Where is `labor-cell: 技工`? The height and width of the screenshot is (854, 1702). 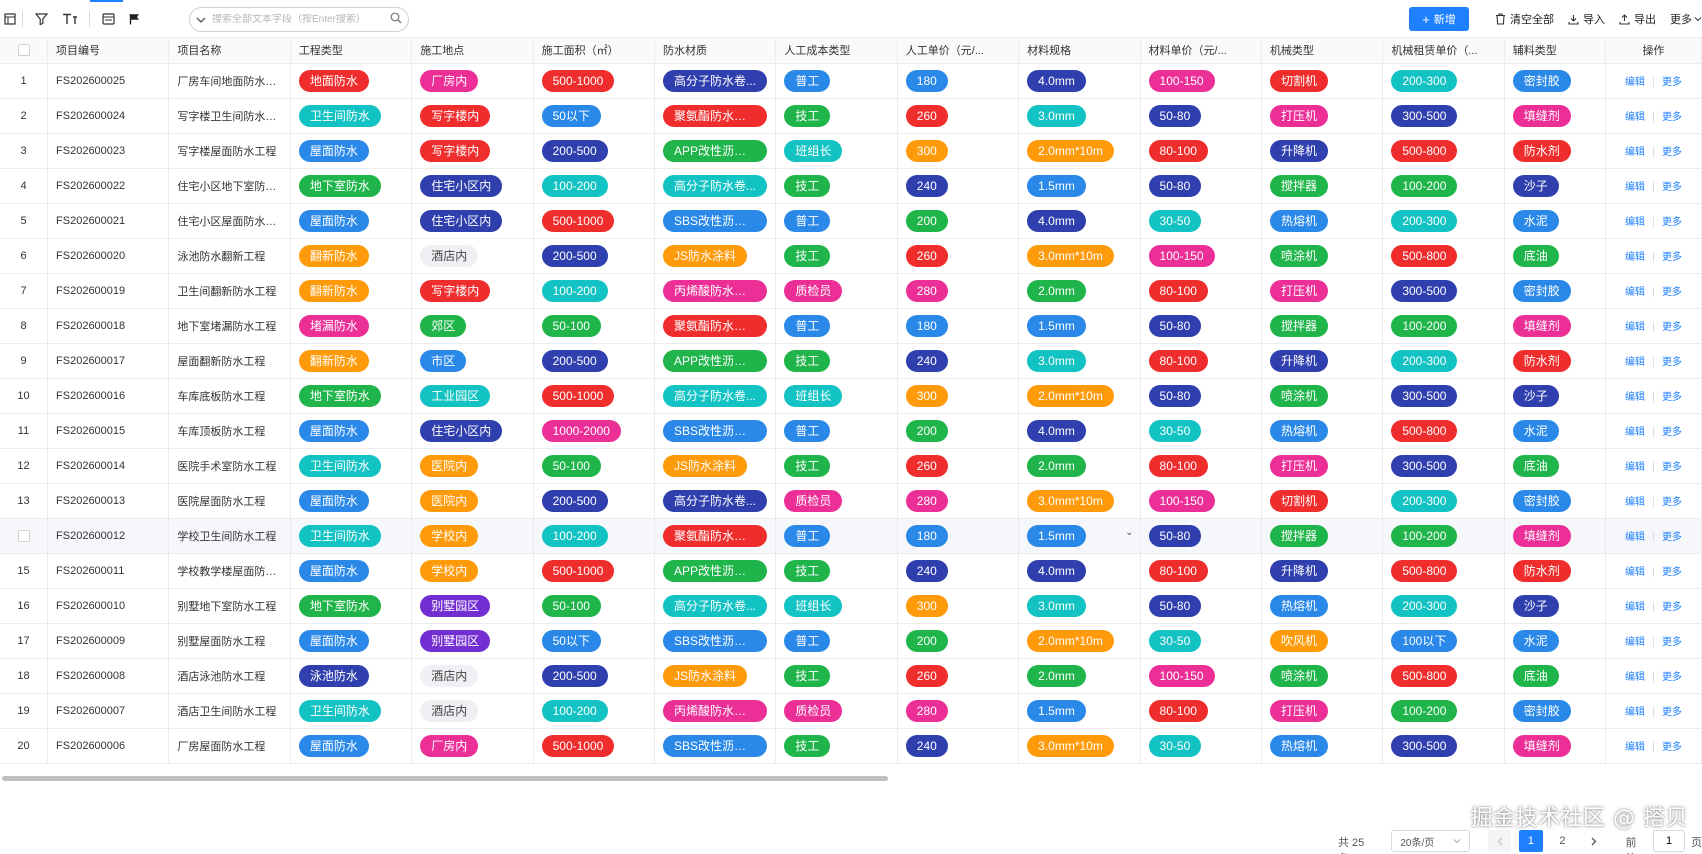
labor-cell: 技工 is located at coordinates (836, 746).